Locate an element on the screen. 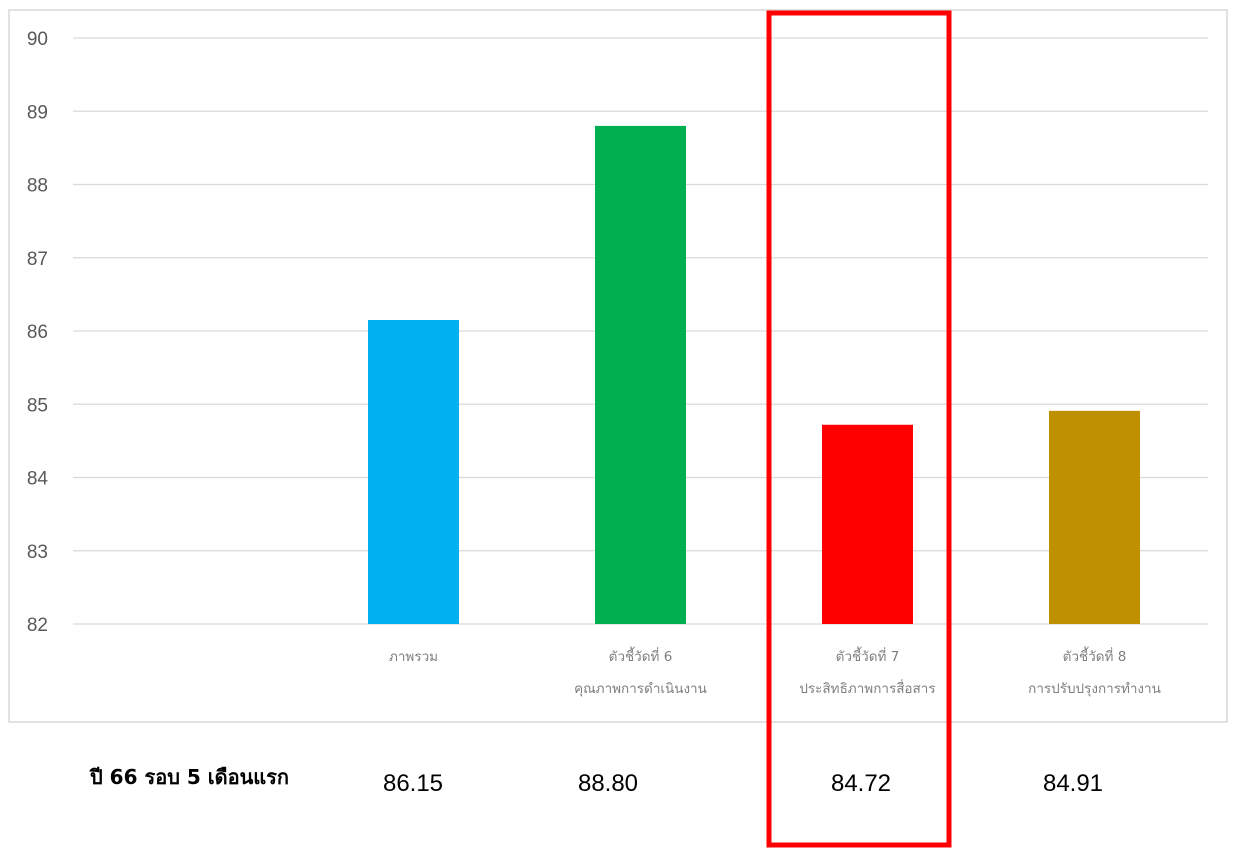  x-tick-label: ประสิทธิภาพการสื่อสาร is located at coordinates (867, 688).